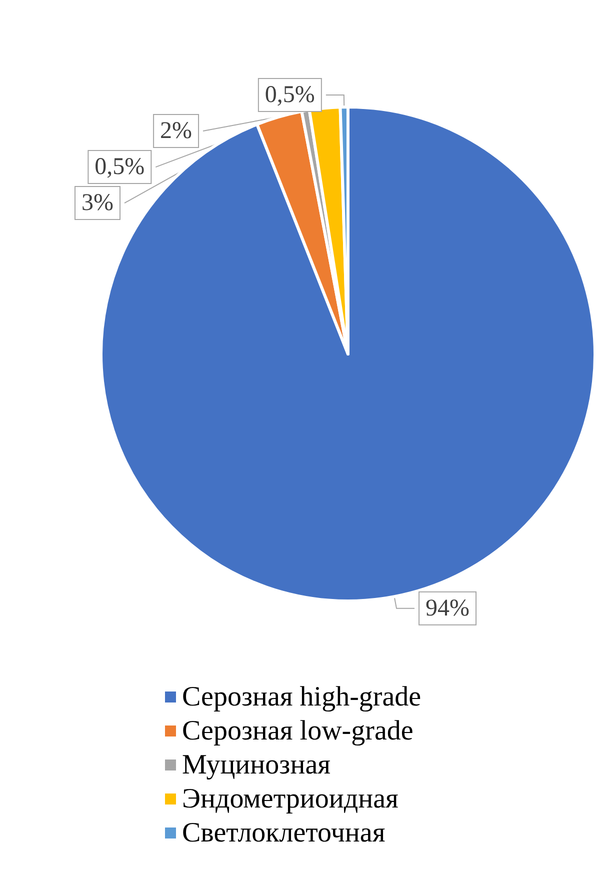  Describe the element at coordinates (290, 799) in the screenshot. I see `legend-label: Эндометриоидная` at that location.